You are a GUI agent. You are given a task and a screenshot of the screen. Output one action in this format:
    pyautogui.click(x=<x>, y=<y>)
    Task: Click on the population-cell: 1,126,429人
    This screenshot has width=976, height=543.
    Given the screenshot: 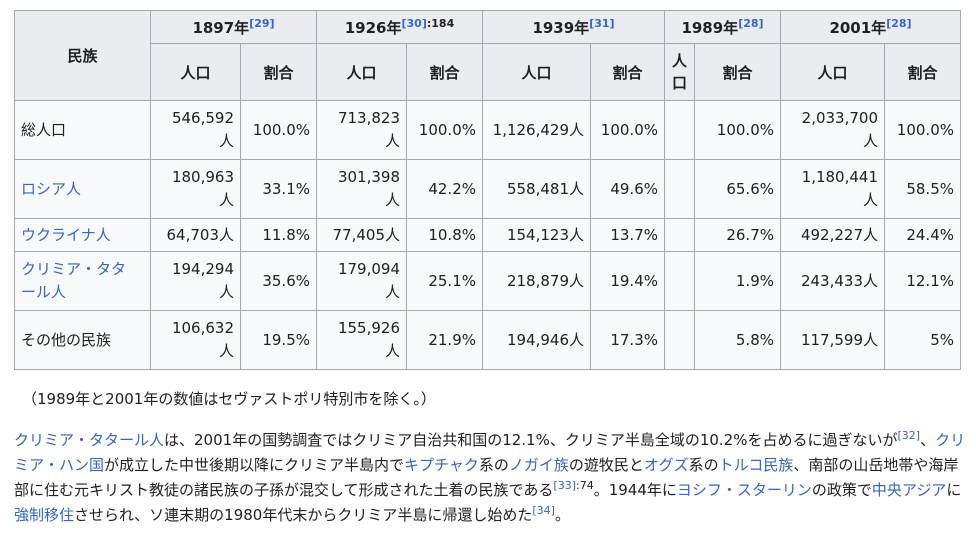 What is the action you would take?
    pyautogui.click(x=536, y=130)
    